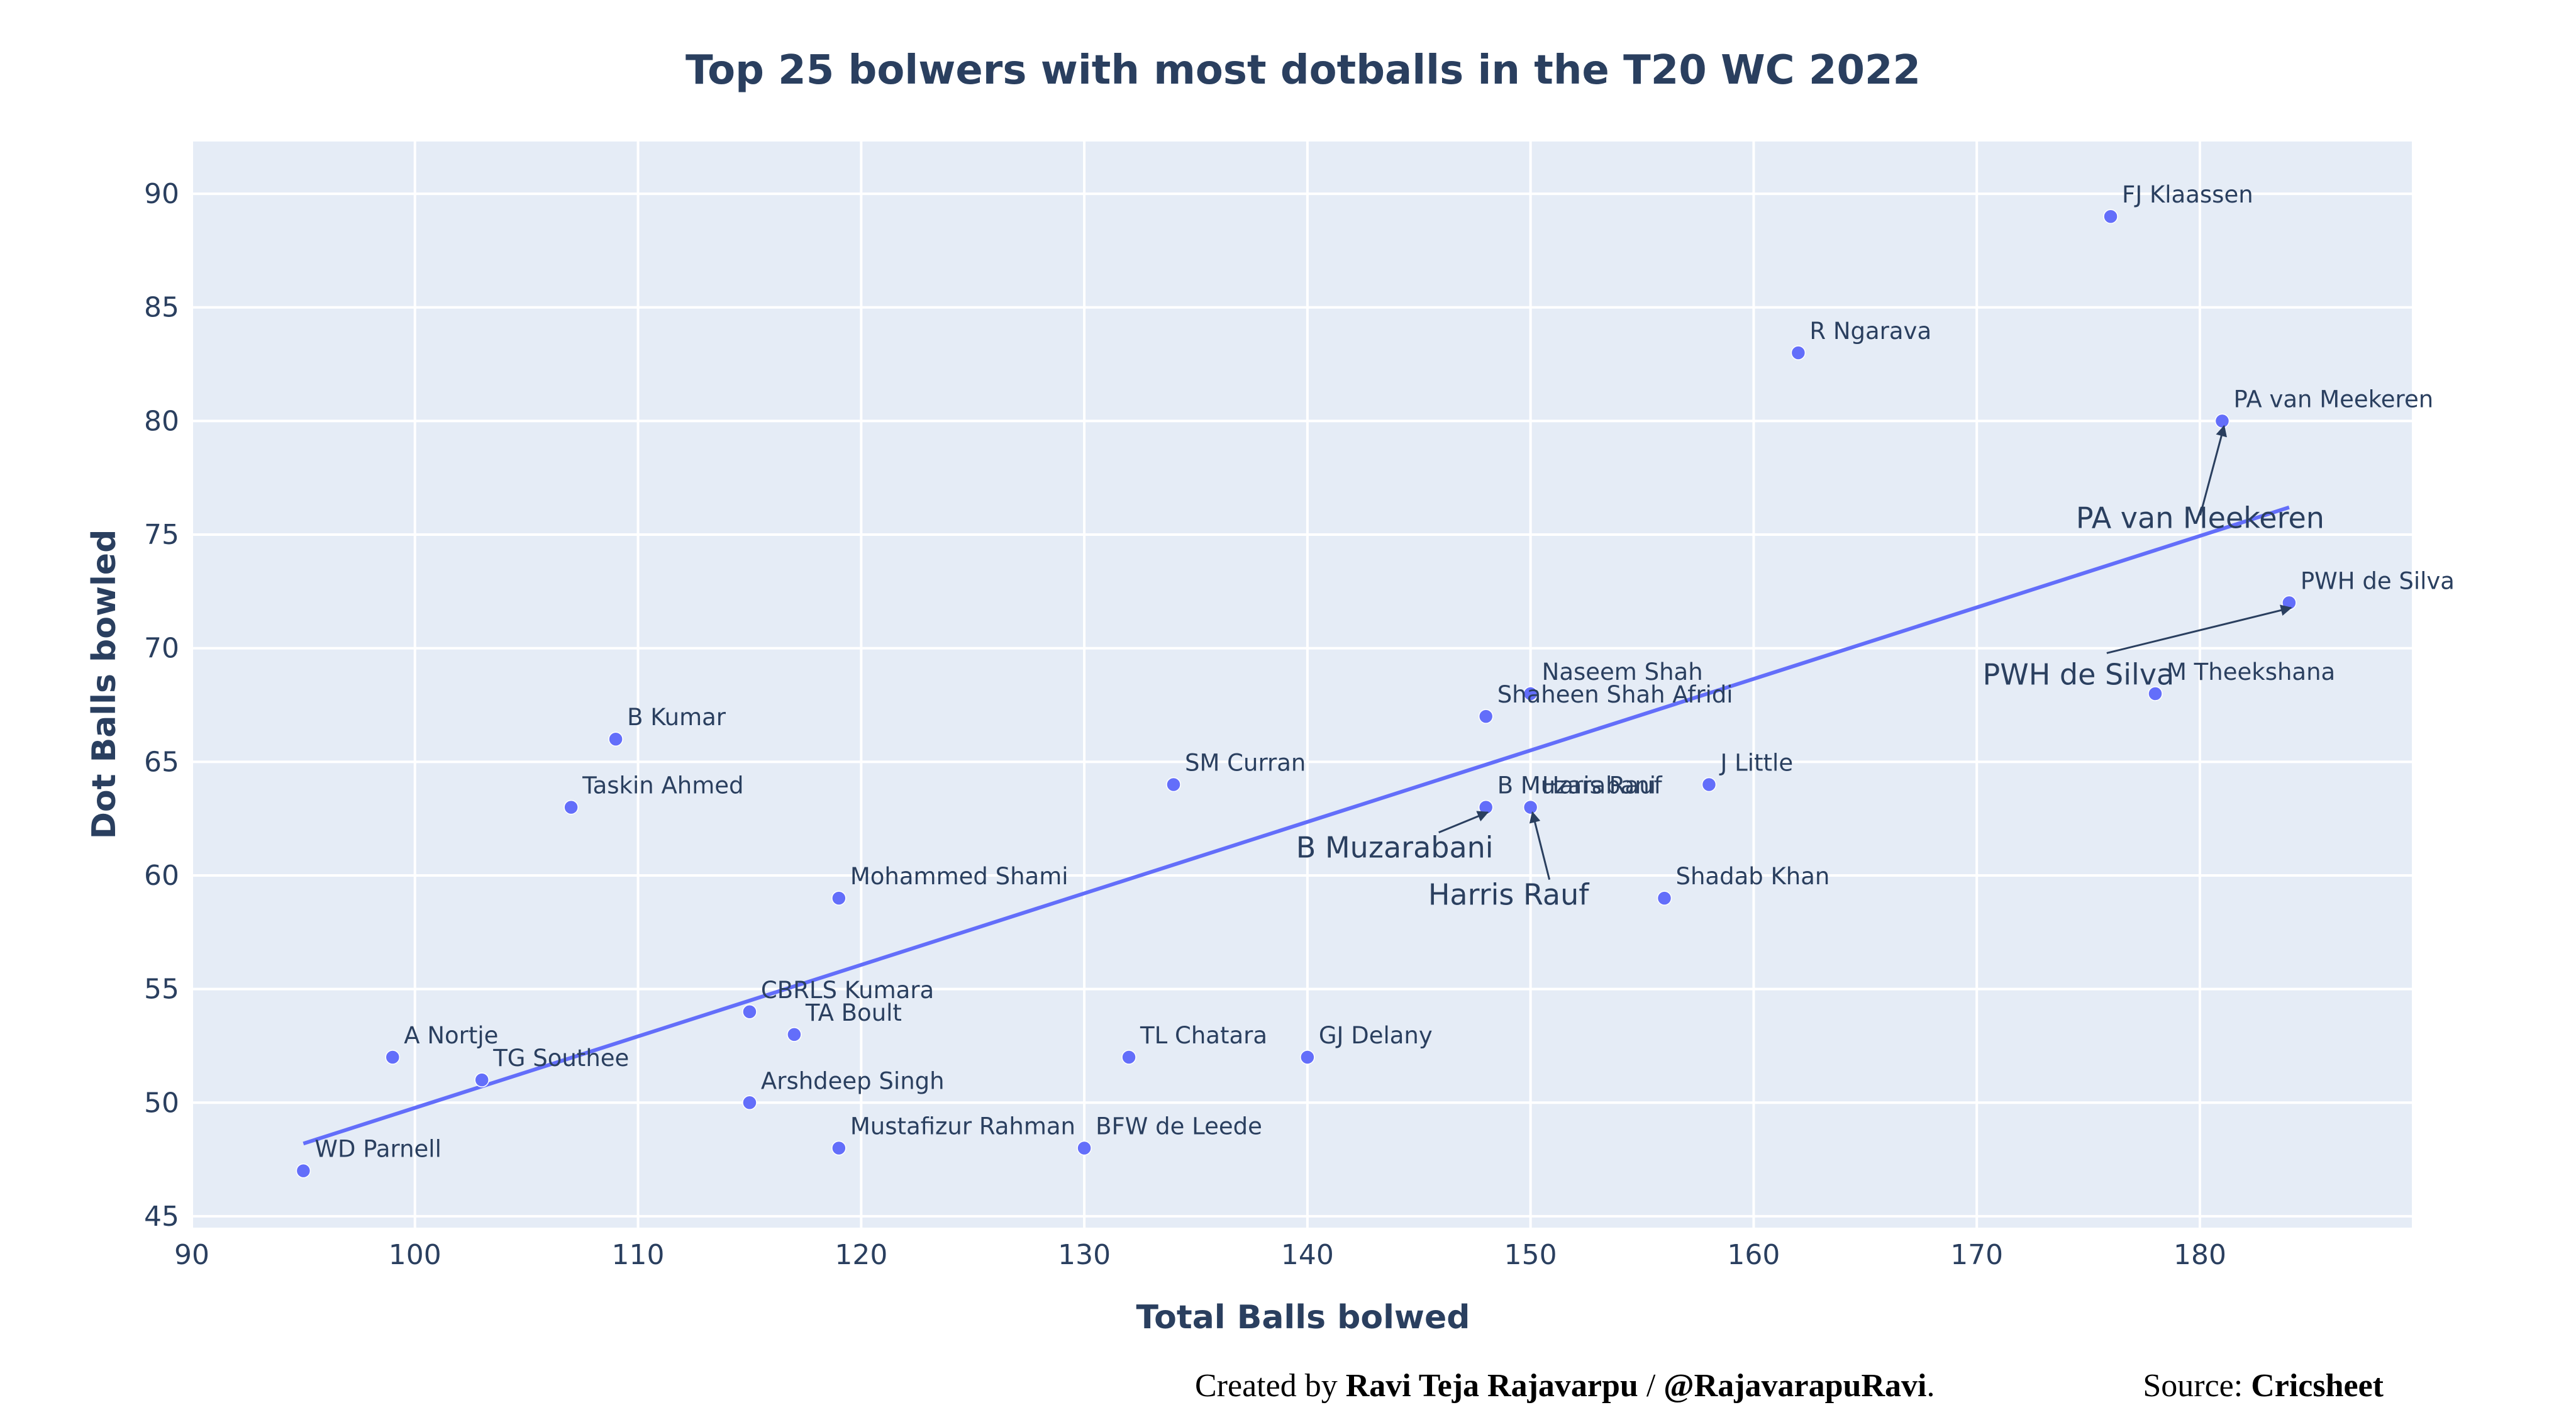  I want to click on point-label-pa-van-meekeren: PA van Meekeren, so click(2333, 399).